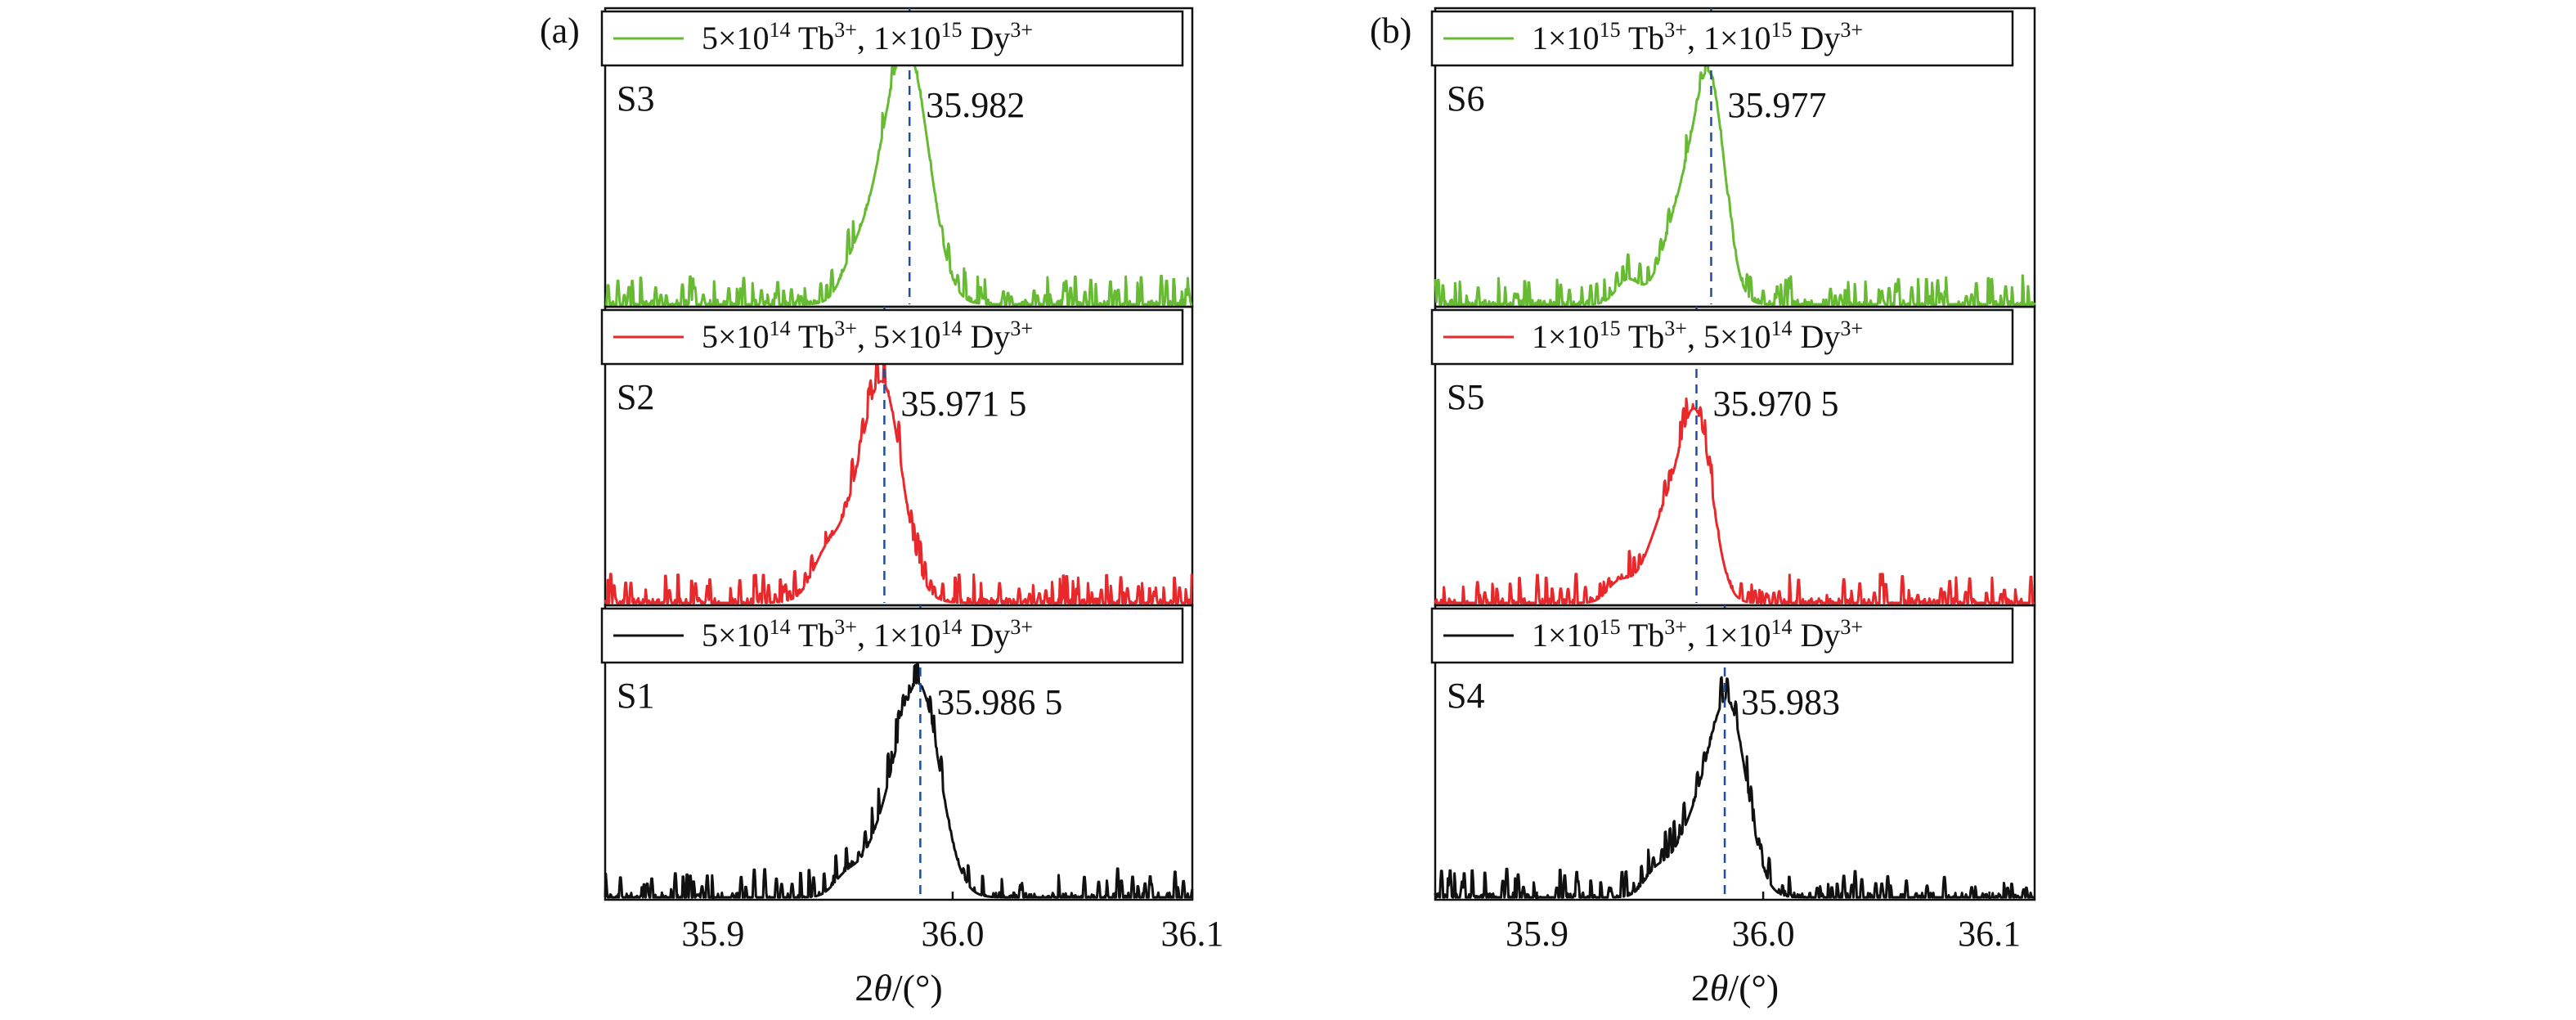 The image size is (2576, 1020). I want to click on legend-label: 1×1015 Tb3+, 5×1014 Dy3+, so click(1697, 336).